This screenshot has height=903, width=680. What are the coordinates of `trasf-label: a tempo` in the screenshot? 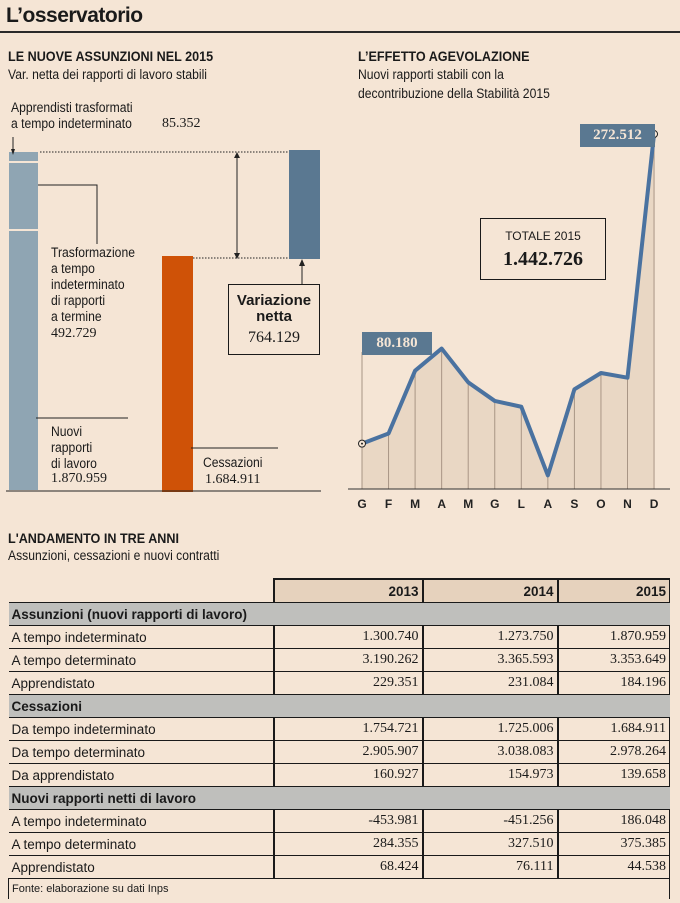 It's located at (73, 268).